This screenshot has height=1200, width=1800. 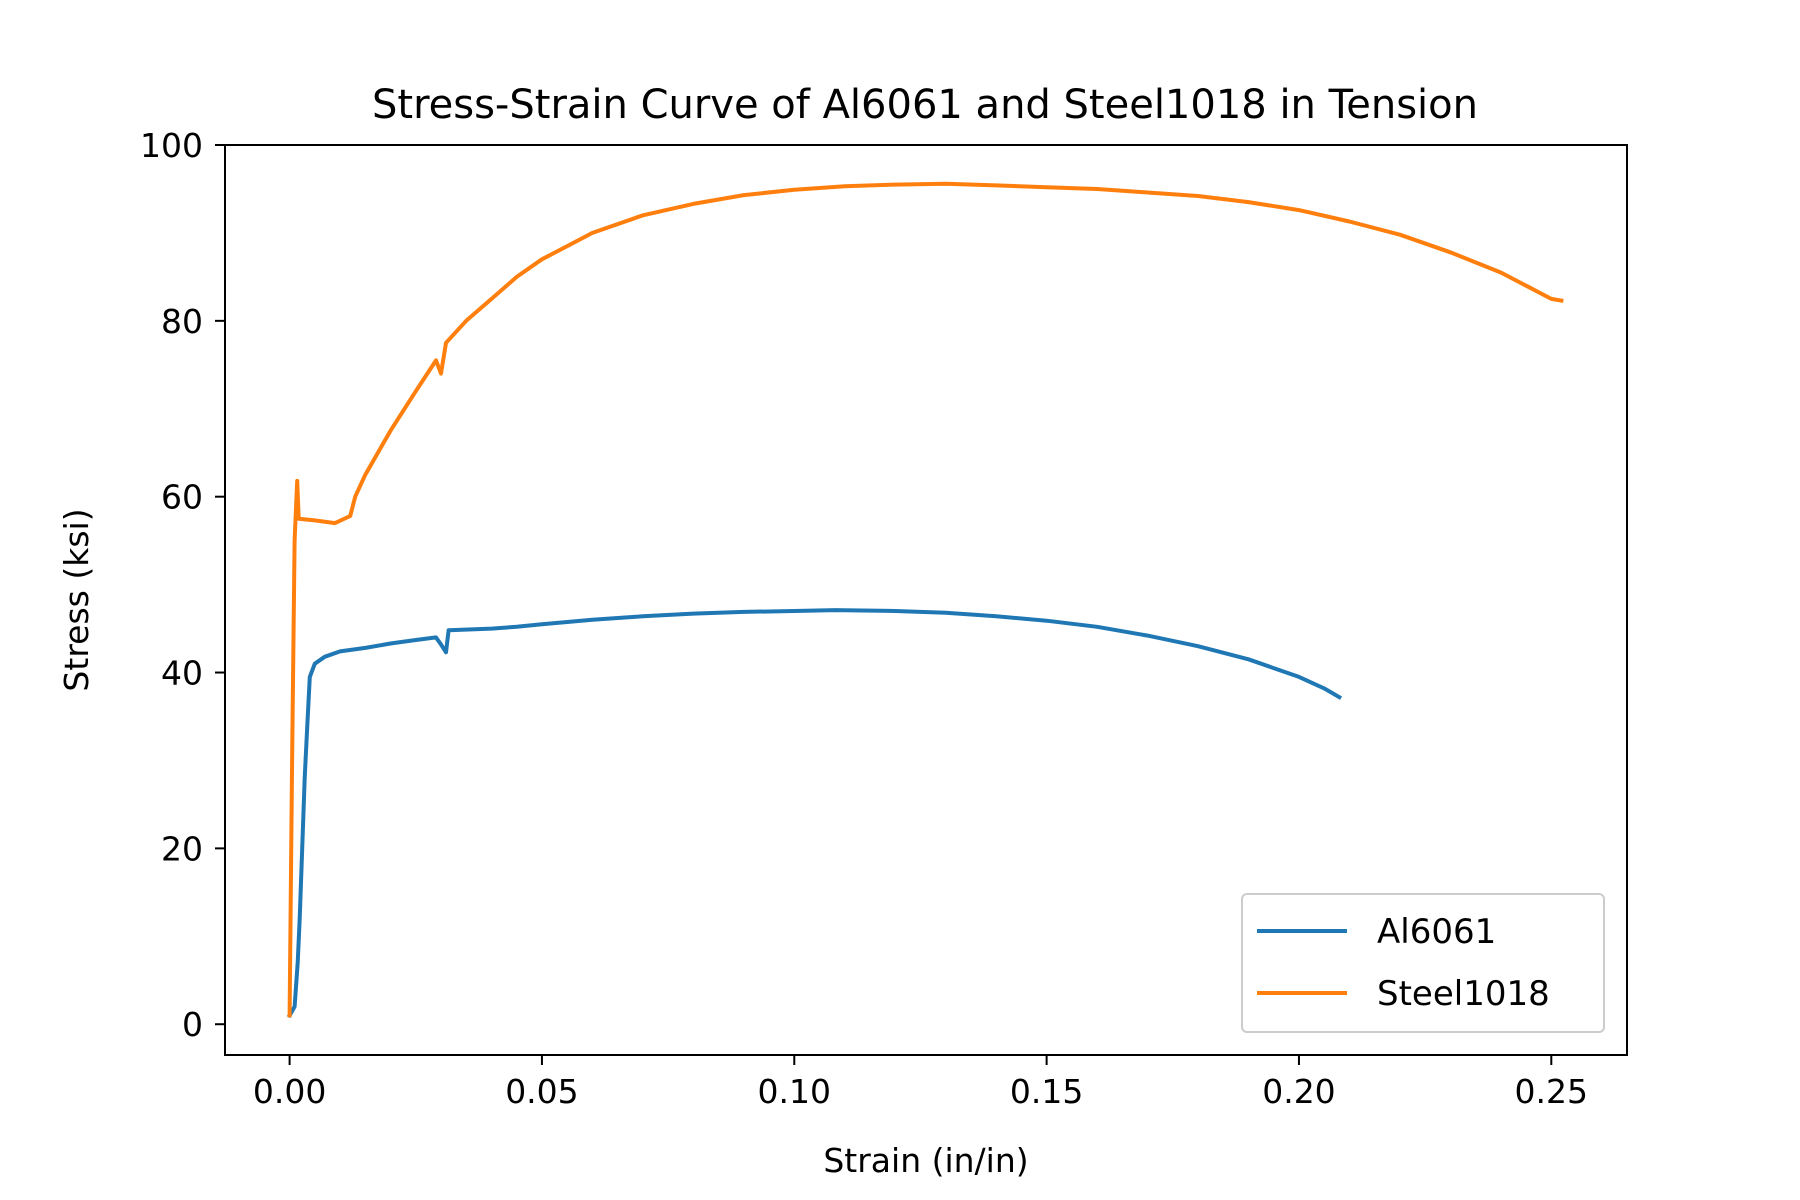 I want to click on x-tick-label: 0.10, so click(x=794, y=1091).